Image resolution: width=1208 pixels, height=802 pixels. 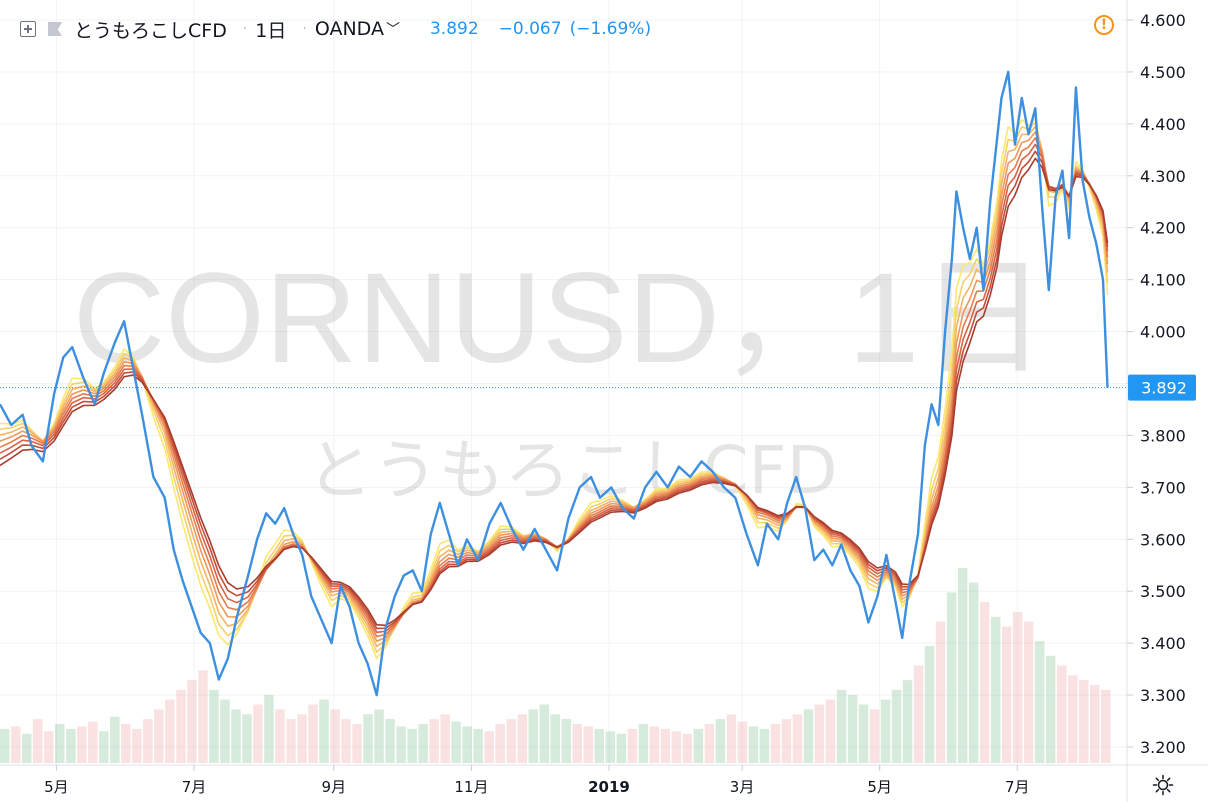 I want to click on symbol-description: とうもろこしCFD, so click(x=150, y=30).